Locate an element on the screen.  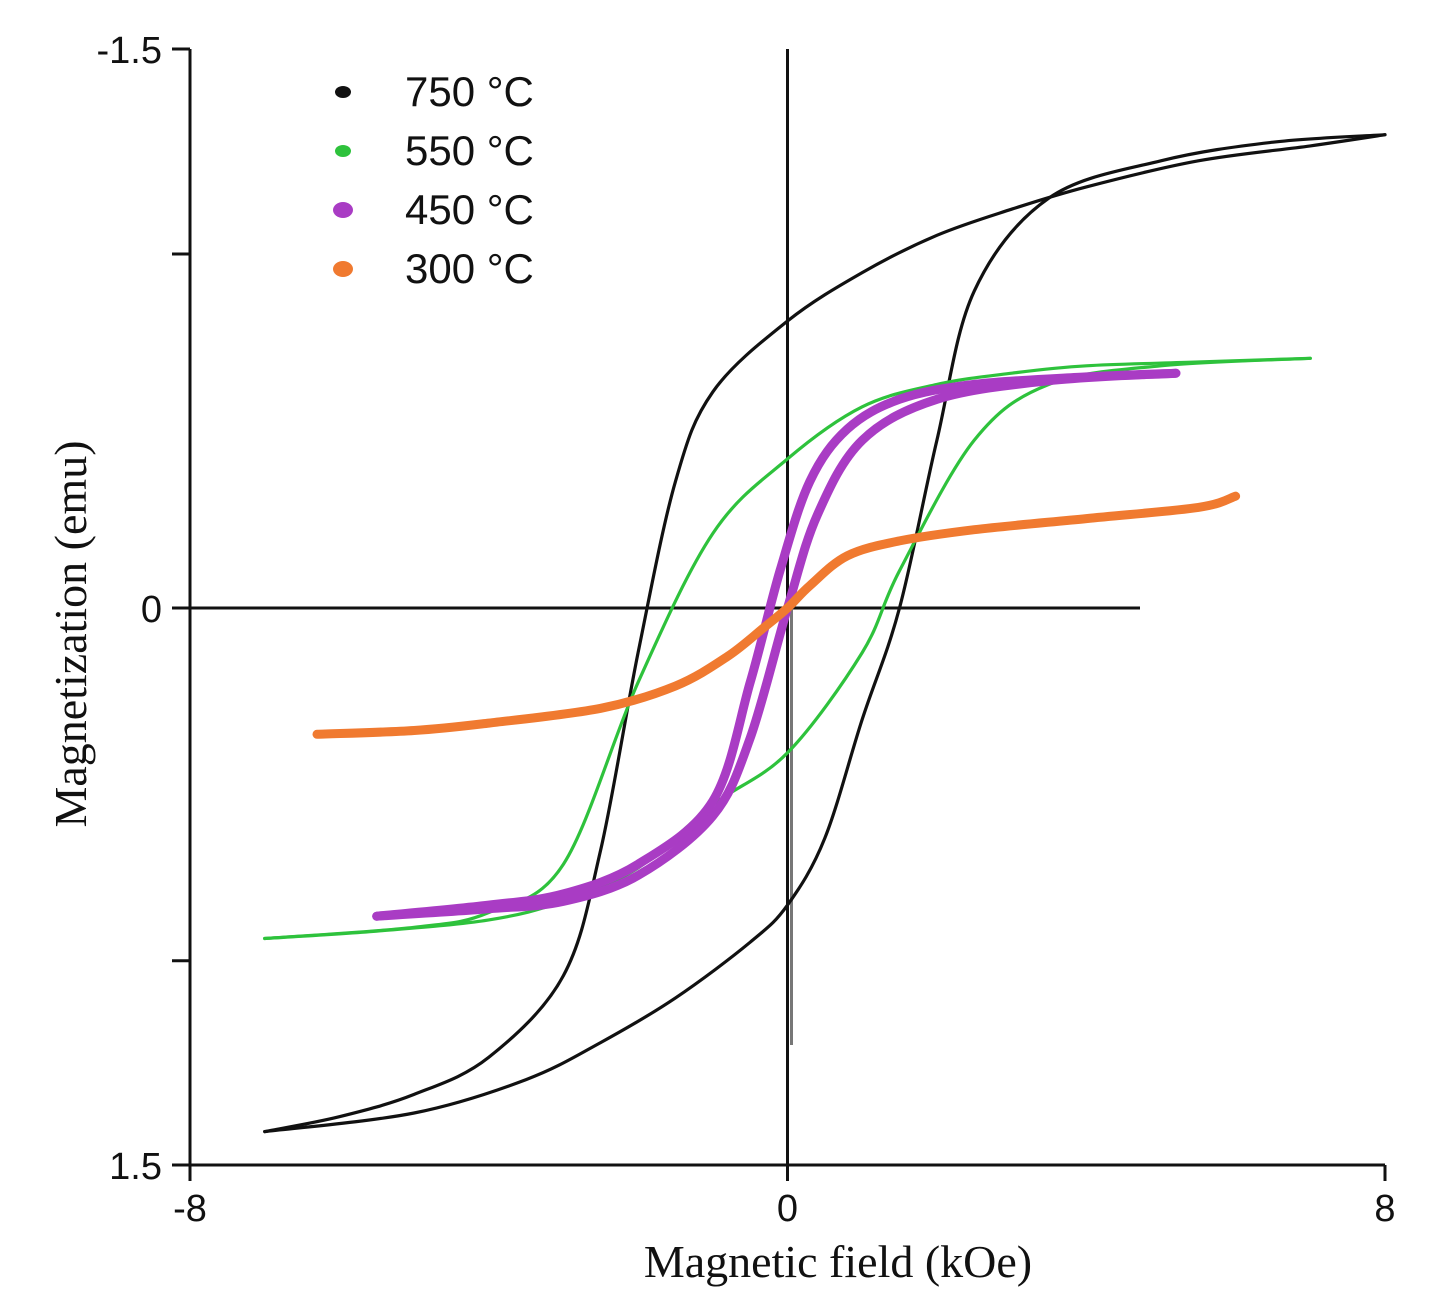
x-tick-label: 0 is located at coordinates (787, 1209).